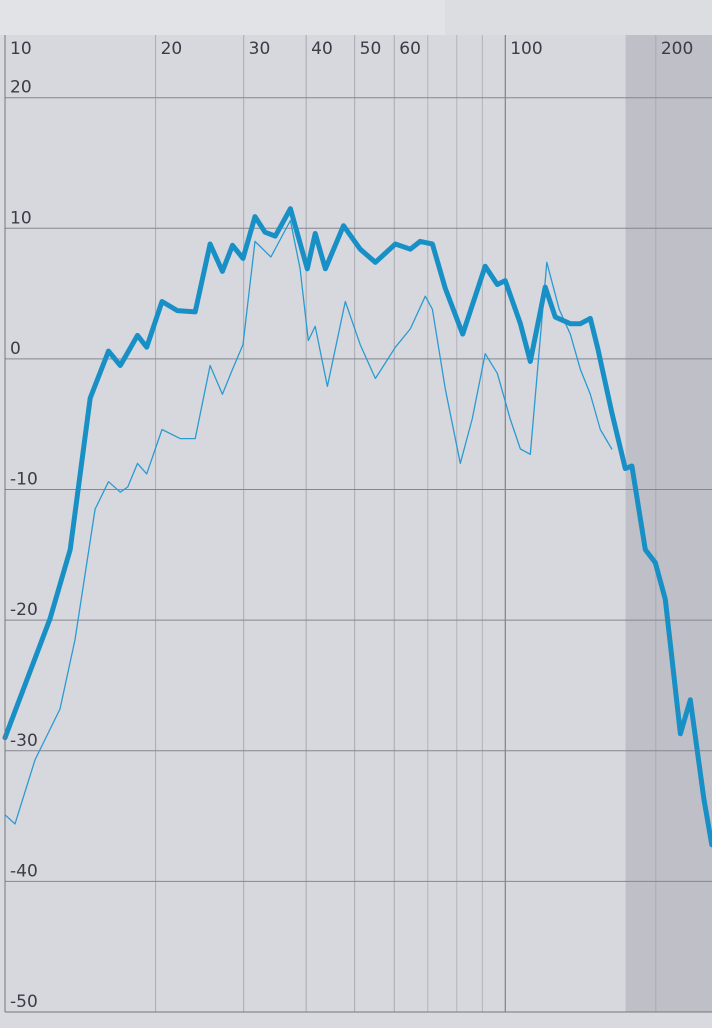  What do you see at coordinates (15, 349) in the screenshot?
I see `y-tick-label: 0` at bounding box center [15, 349].